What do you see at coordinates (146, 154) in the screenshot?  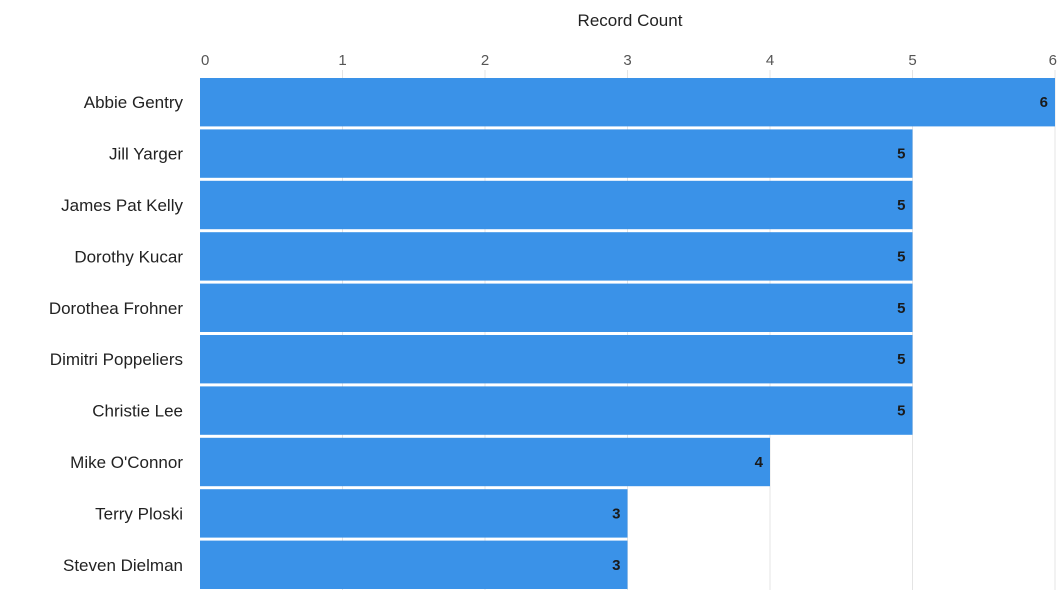 I see `category-label: Jill Yarger` at bounding box center [146, 154].